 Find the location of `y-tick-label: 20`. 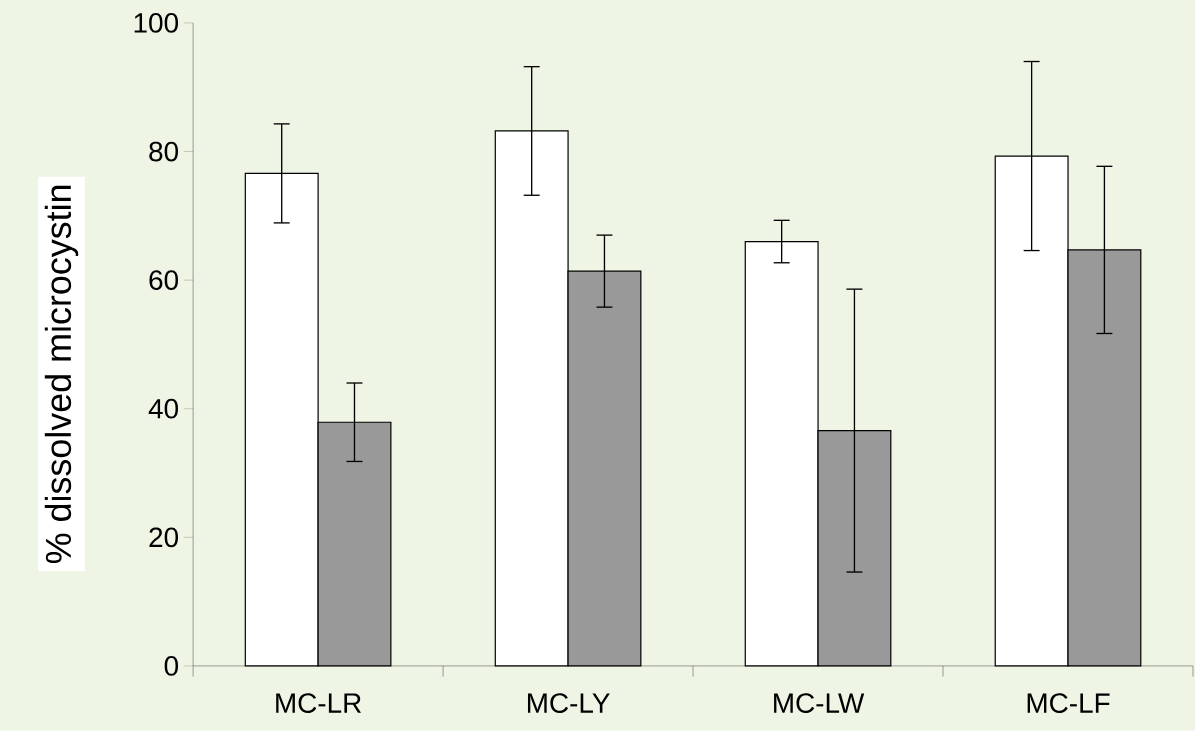

y-tick-label: 20 is located at coordinates (163, 537).